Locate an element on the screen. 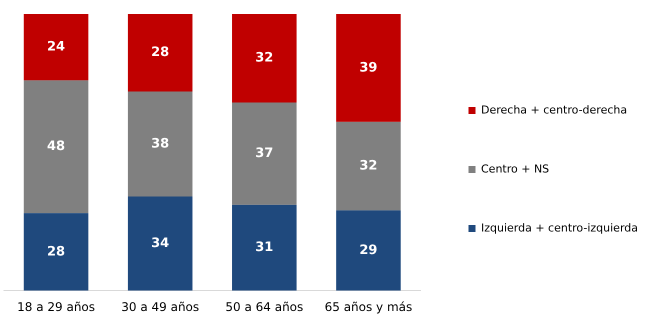 Image resolution: width=652 pixels, height=331 pixels. legend-label: Derecha + centro-derecha is located at coordinates (554, 109).